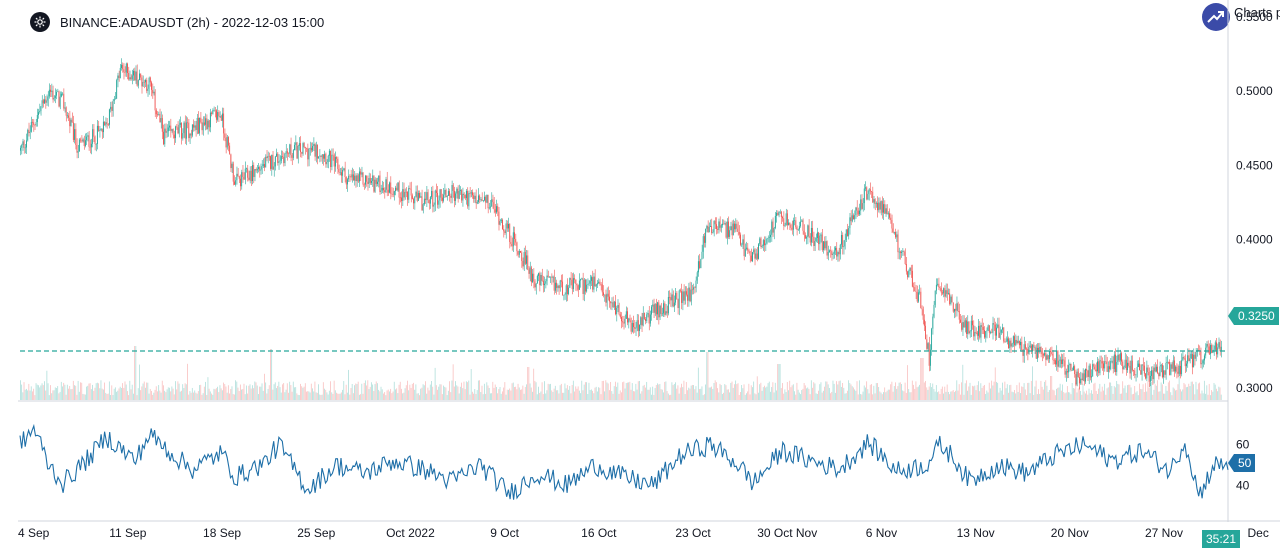 The height and width of the screenshot is (552, 1280). Describe the element at coordinates (1254, 240) in the screenshot. I see `price-axis-label: 0.4000` at that location.